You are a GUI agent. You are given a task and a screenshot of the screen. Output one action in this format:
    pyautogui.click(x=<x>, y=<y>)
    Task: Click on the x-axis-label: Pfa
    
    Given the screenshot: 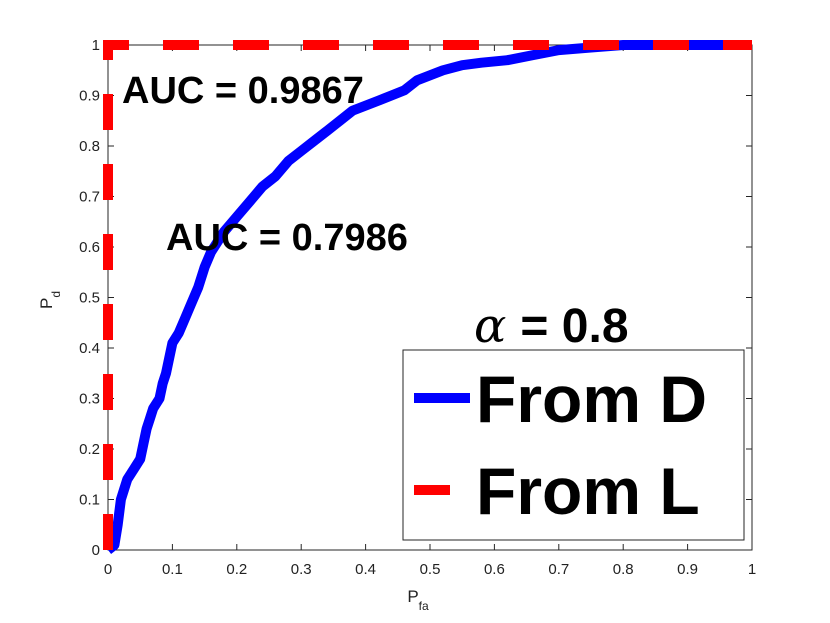 What is the action you would take?
    pyautogui.click(x=418, y=600)
    